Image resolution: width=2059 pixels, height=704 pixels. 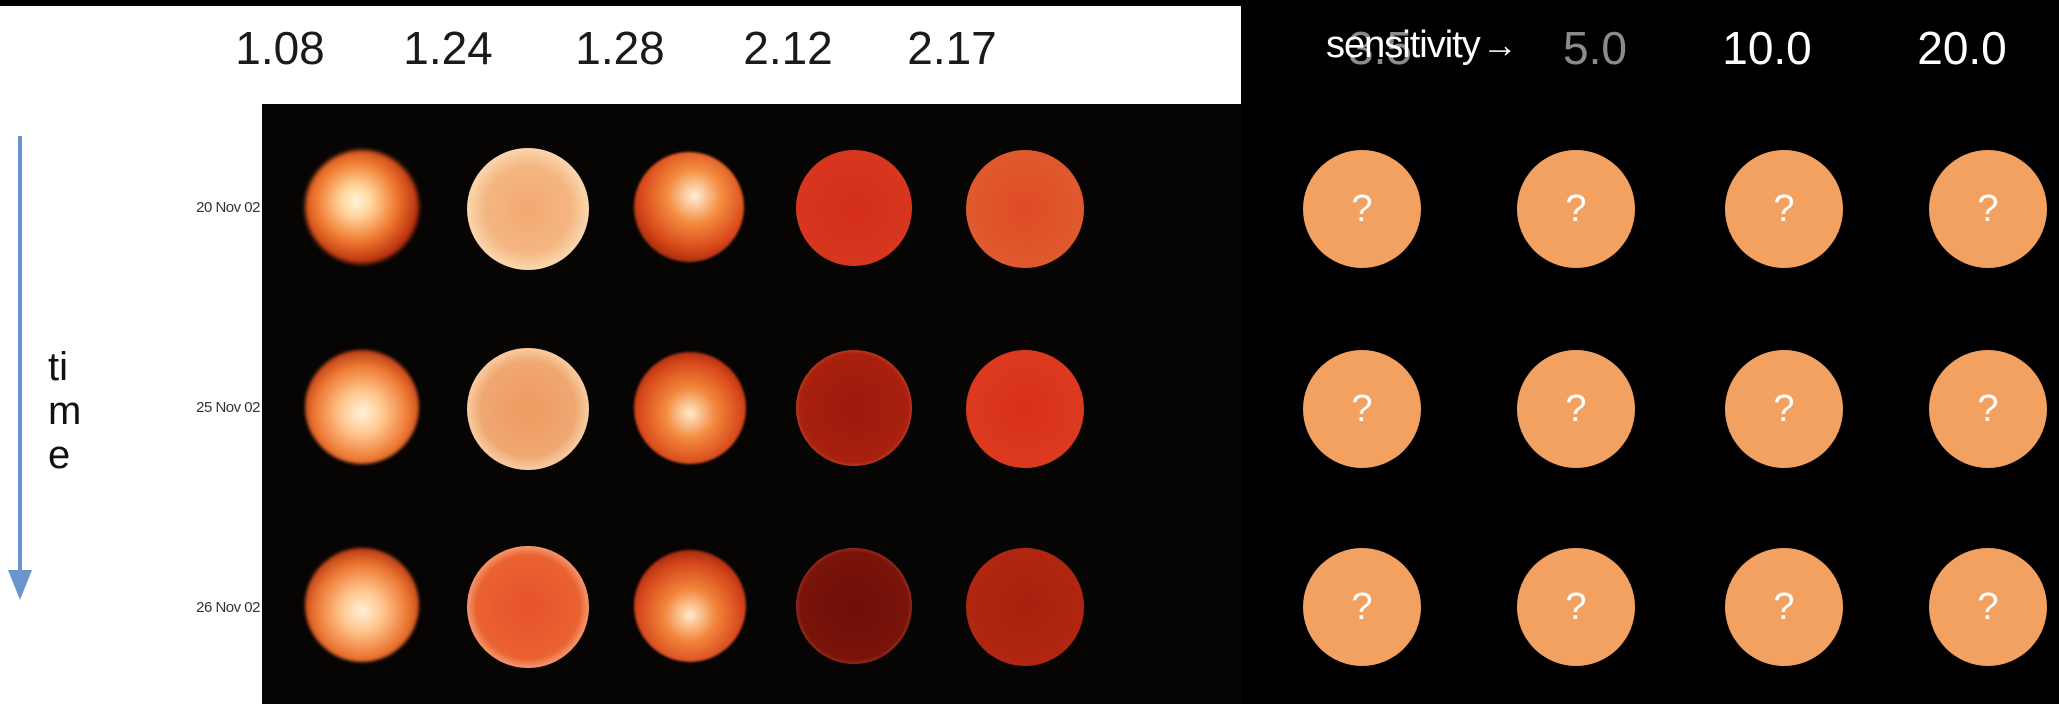 I want to click on time-label: ti m e, so click(x=64, y=411).